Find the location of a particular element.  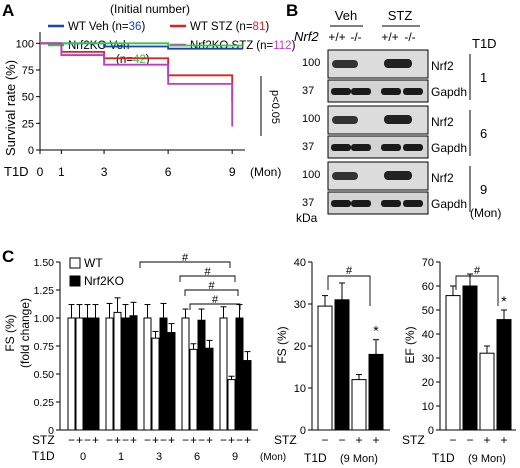

fs-fold-y-tick-label: 0.50 is located at coordinates (44, 375).